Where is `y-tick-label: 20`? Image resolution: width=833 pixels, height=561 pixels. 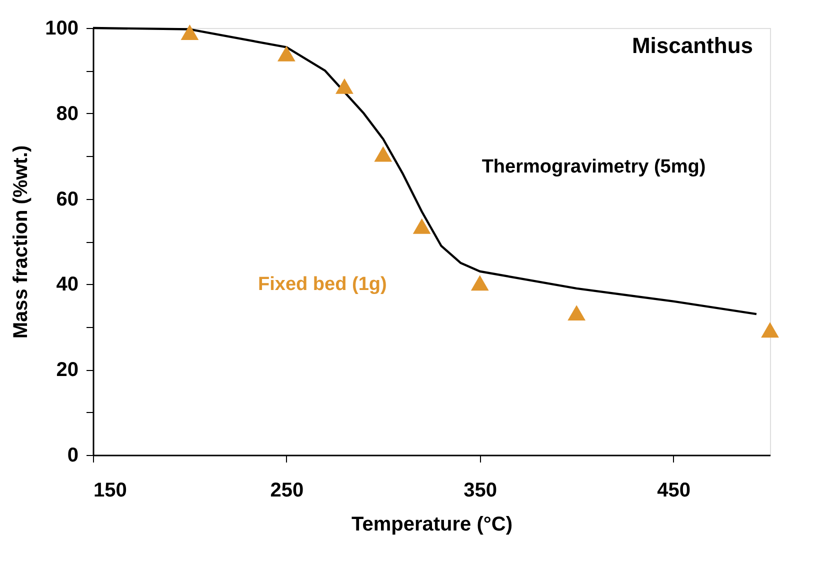
y-tick-label: 20 is located at coordinates (67, 370).